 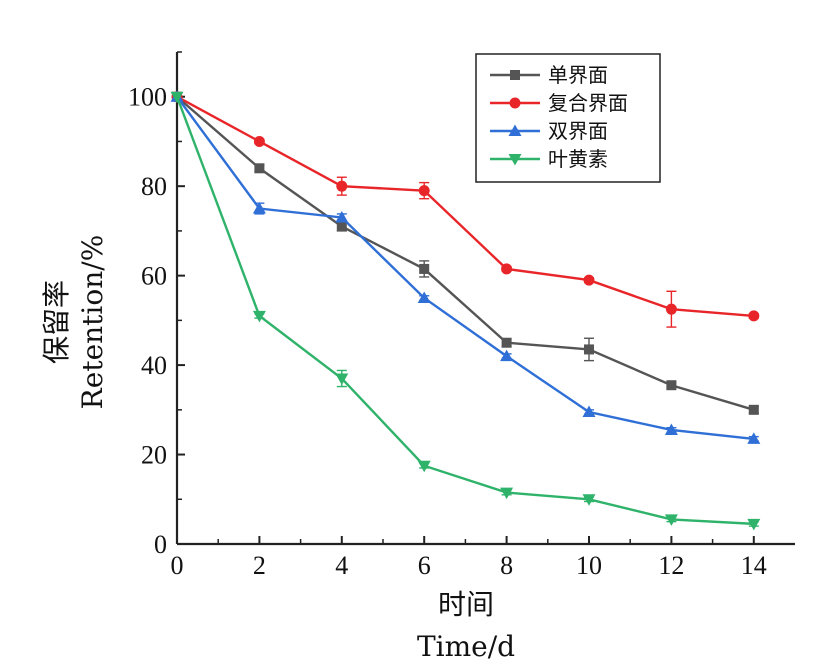 I want to click on legend-item: 复合界面, so click(x=559, y=103).